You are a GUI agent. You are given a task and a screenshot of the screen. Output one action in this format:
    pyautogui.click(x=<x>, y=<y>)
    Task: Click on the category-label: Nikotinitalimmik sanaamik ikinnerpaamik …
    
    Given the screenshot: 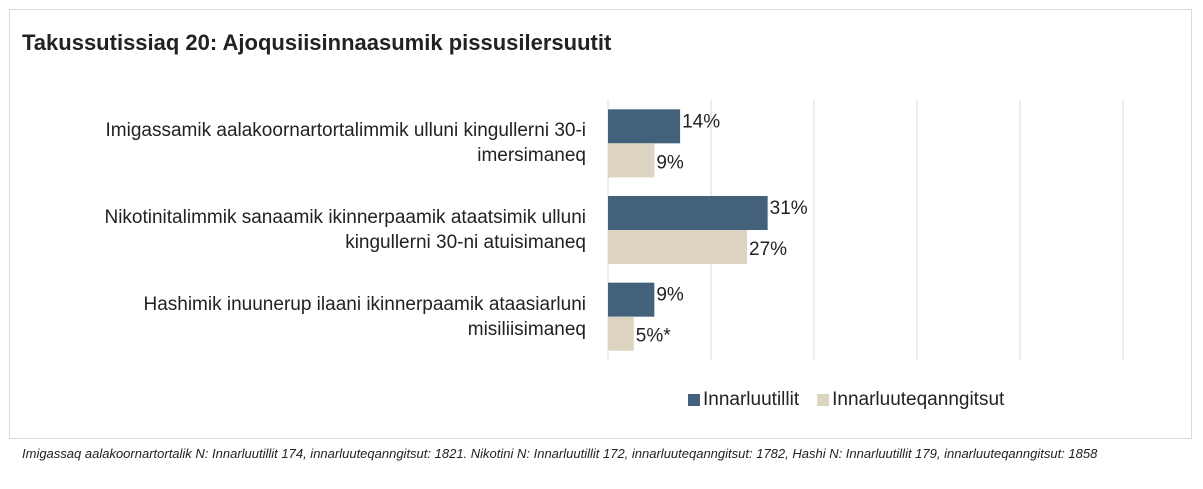 What is the action you would take?
    pyautogui.click(x=345, y=230)
    